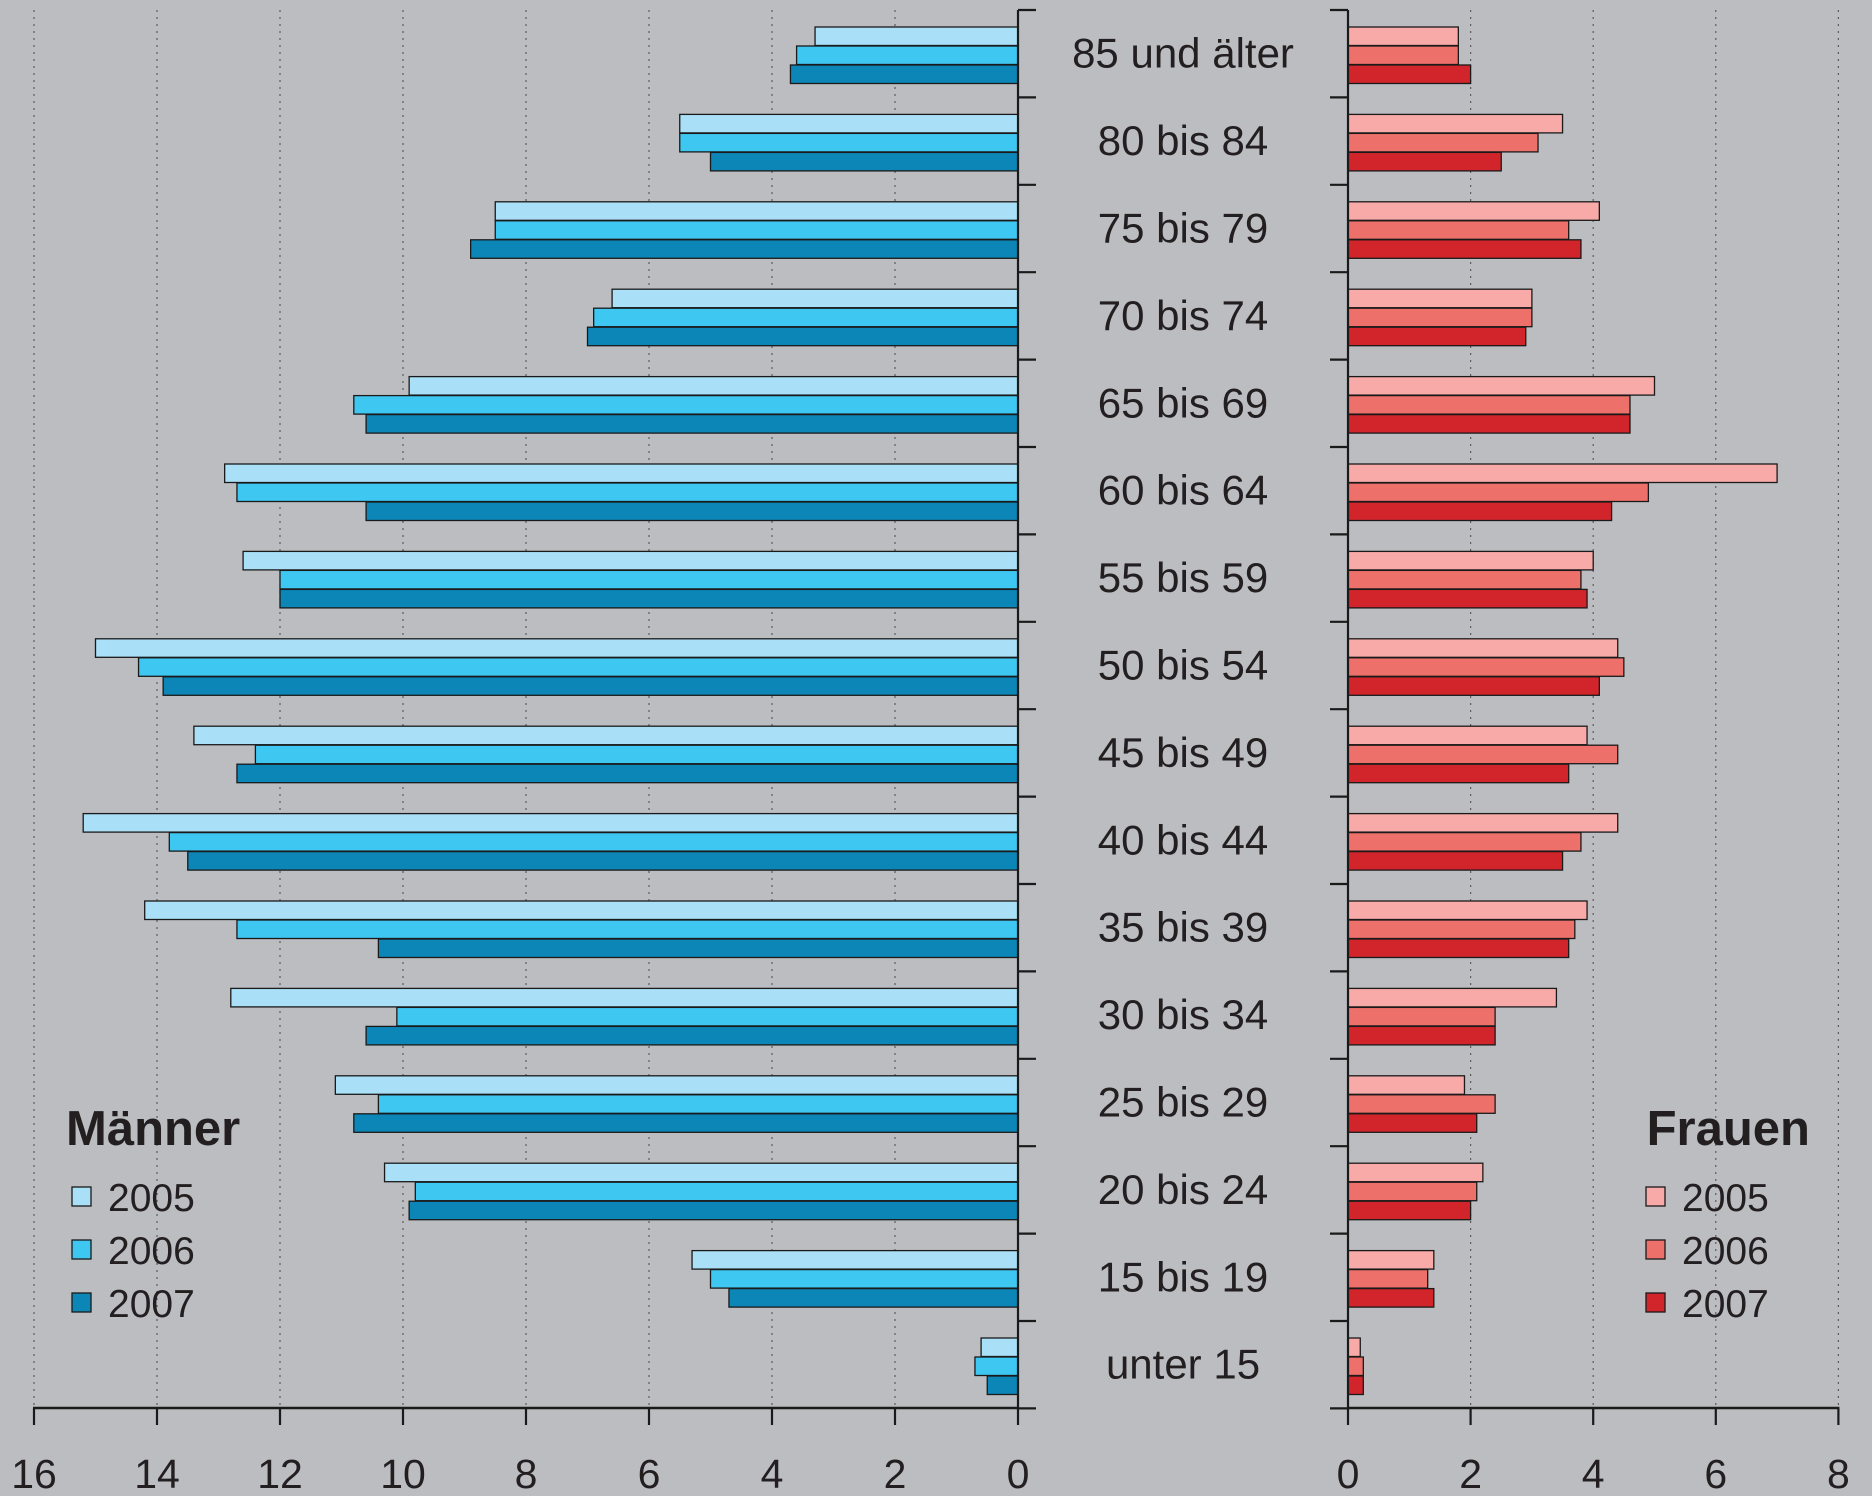  What do you see at coordinates (895, 1473) in the screenshot?
I see `x-tick-label-maenner-2: 2` at bounding box center [895, 1473].